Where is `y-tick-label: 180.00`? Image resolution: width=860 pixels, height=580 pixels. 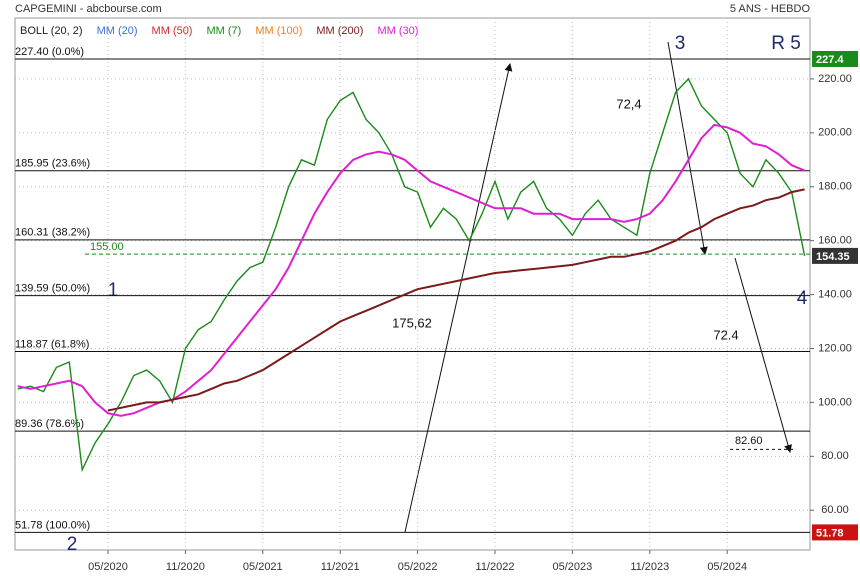
y-tick-label: 180.00 is located at coordinates (835, 187).